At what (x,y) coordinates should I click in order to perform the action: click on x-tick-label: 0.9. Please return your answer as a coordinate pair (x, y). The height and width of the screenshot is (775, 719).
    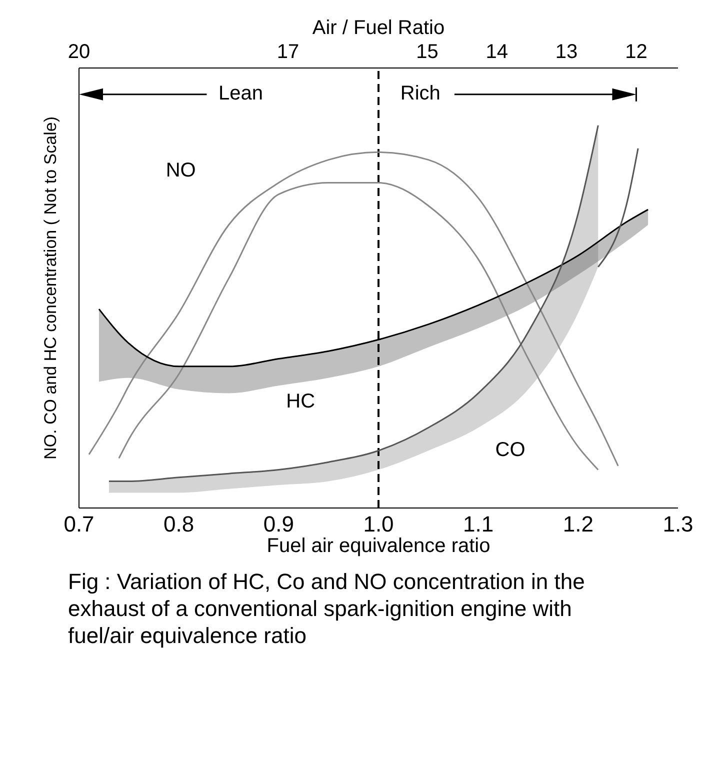
    Looking at the image, I should click on (278, 524).